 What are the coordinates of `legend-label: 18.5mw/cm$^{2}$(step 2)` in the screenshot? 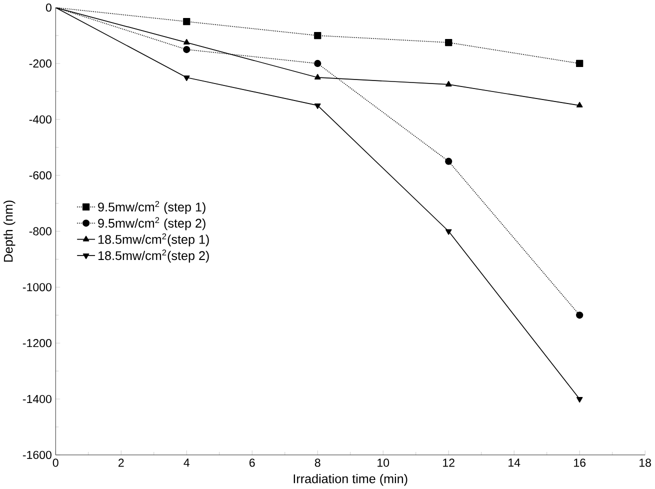 It's located at (153, 255).